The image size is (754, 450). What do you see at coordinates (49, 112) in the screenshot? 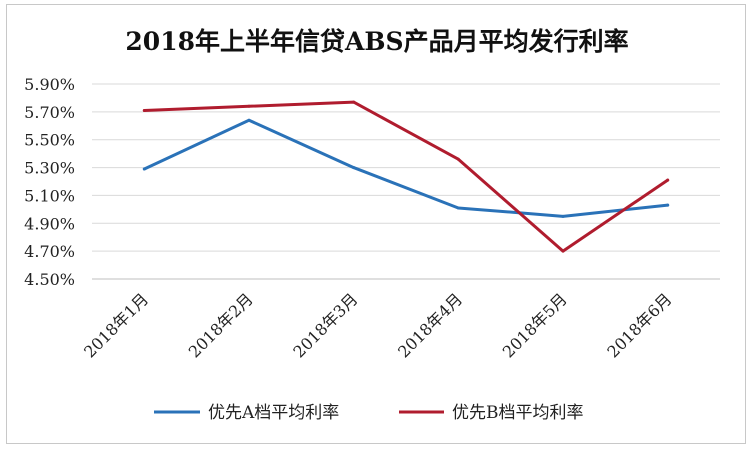
I see `y-tick-label: 5.70%` at bounding box center [49, 112].